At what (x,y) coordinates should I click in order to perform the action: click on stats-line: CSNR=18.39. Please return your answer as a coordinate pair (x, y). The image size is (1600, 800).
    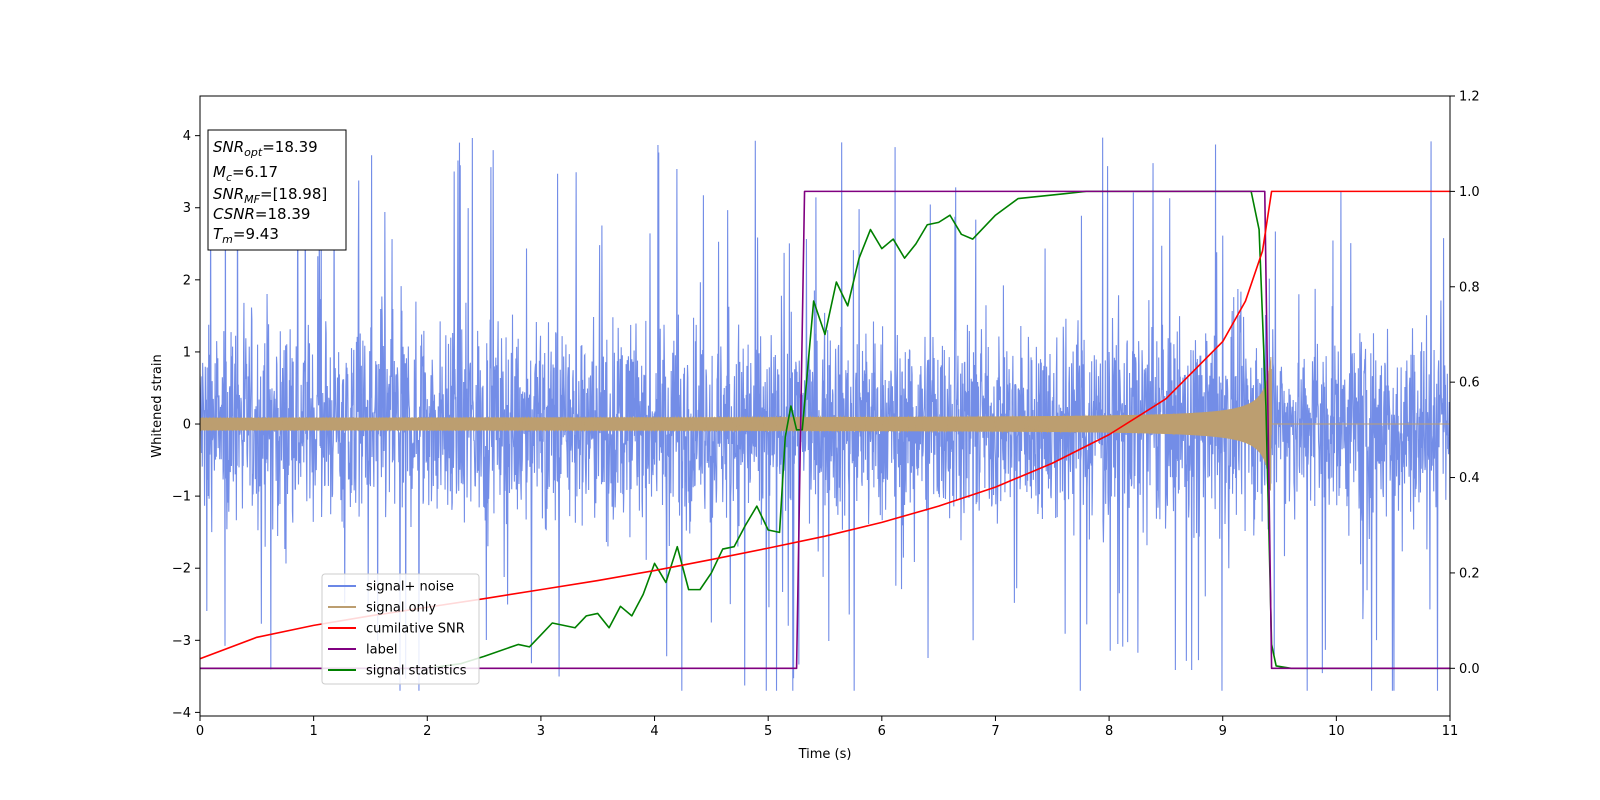
    Looking at the image, I should click on (261, 214).